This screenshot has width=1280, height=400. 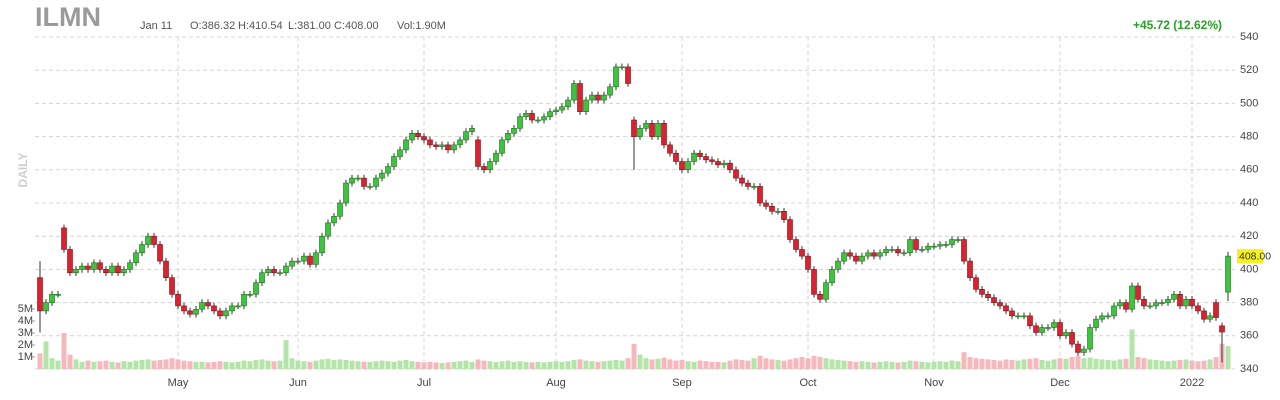 I want to click on x-tick-label: 2022, so click(x=1192, y=383).